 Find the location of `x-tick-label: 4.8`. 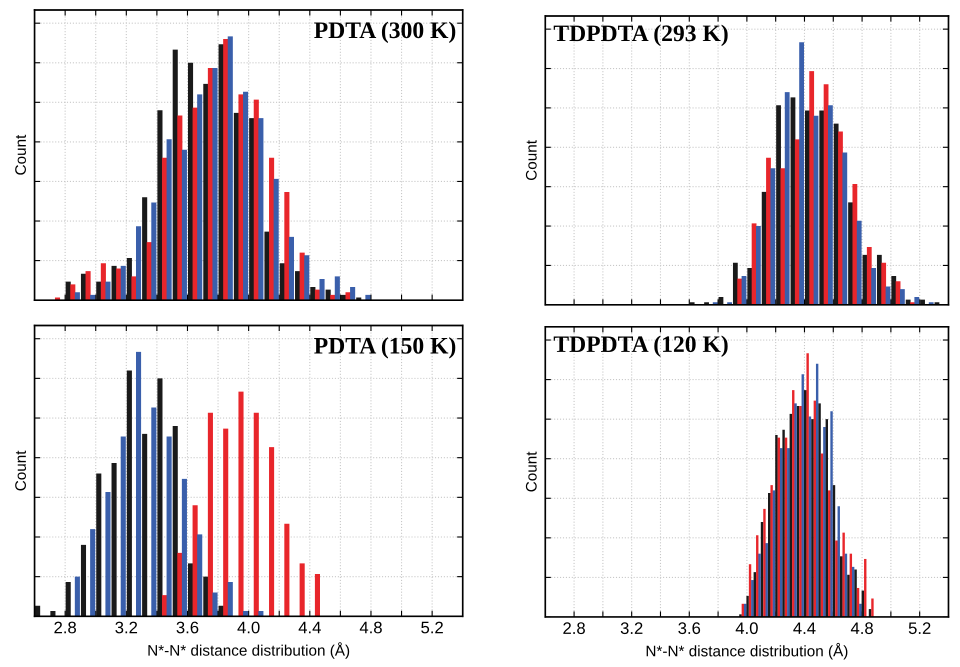

x-tick-label: 4.8 is located at coordinates (371, 628).